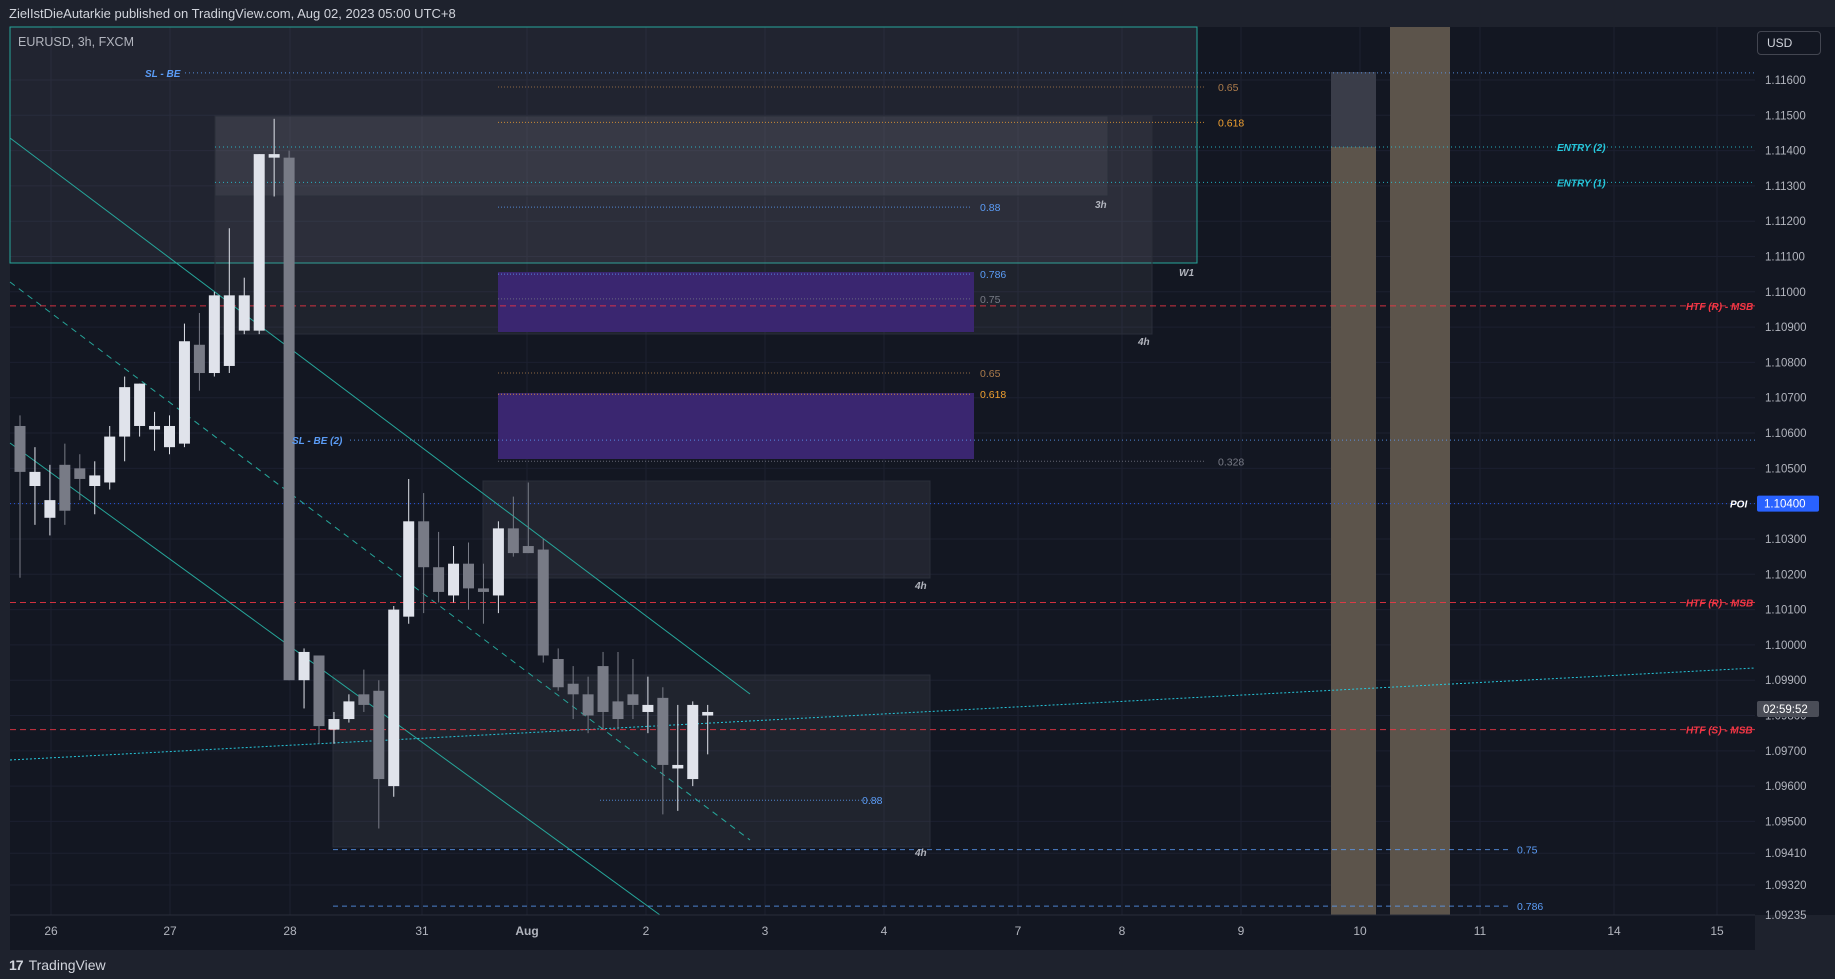 This screenshot has width=1835, height=979. I want to click on time-tick-label: 7, so click(1018, 931).